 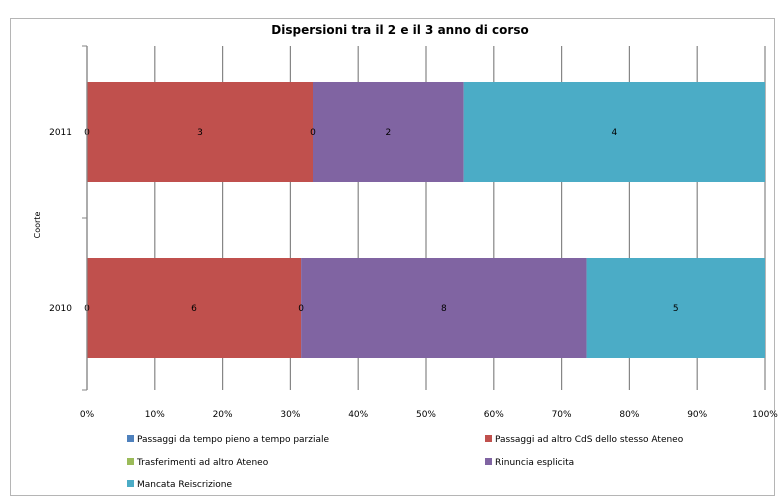 I want to click on x-tick-label: 60%, so click(x=494, y=415).